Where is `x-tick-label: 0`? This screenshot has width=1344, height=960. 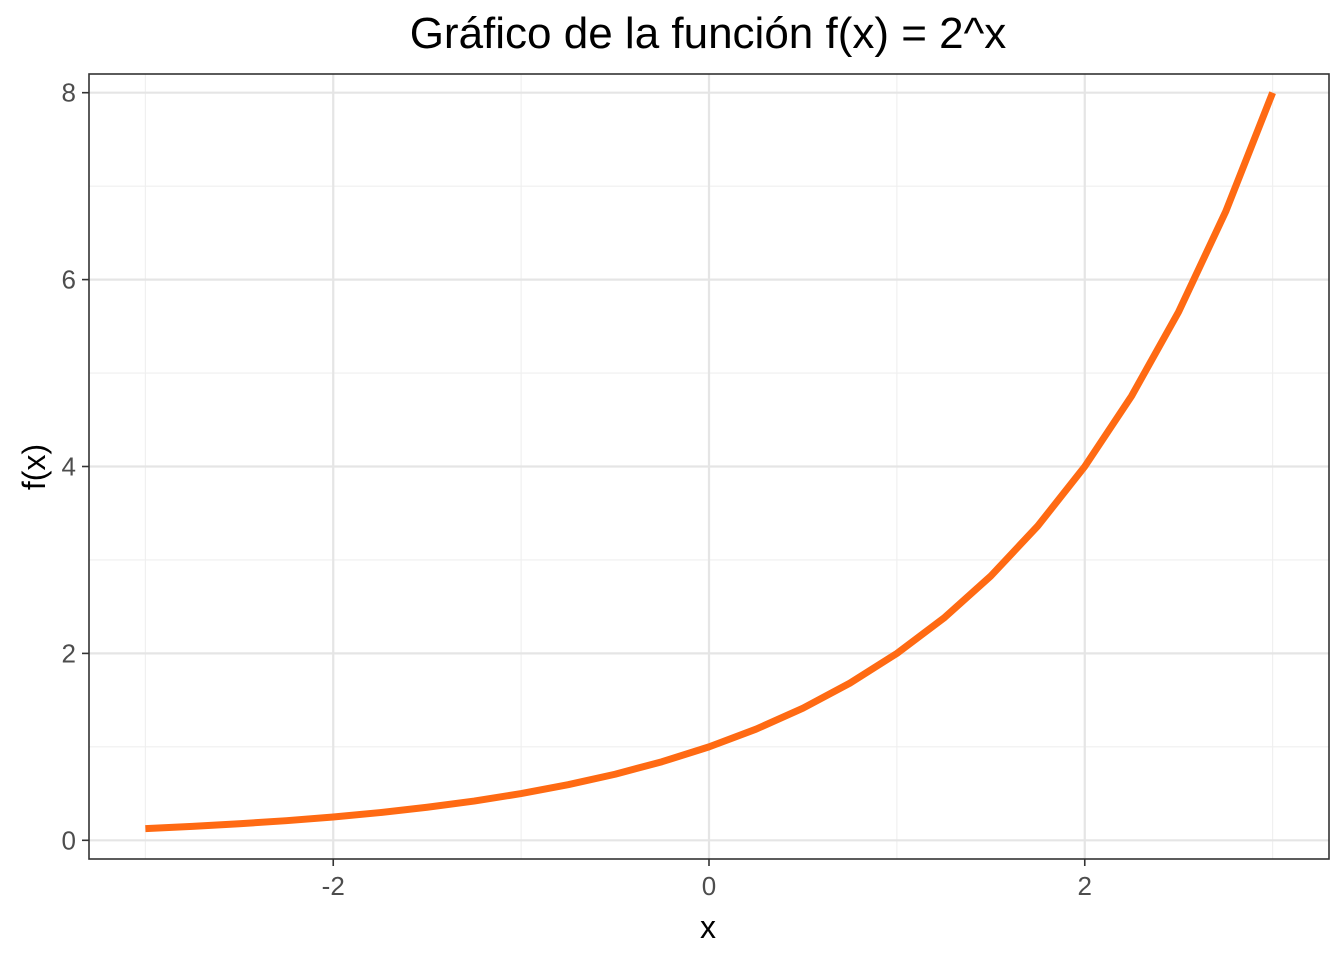 x-tick-label: 0 is located at coordinates (709, 886).